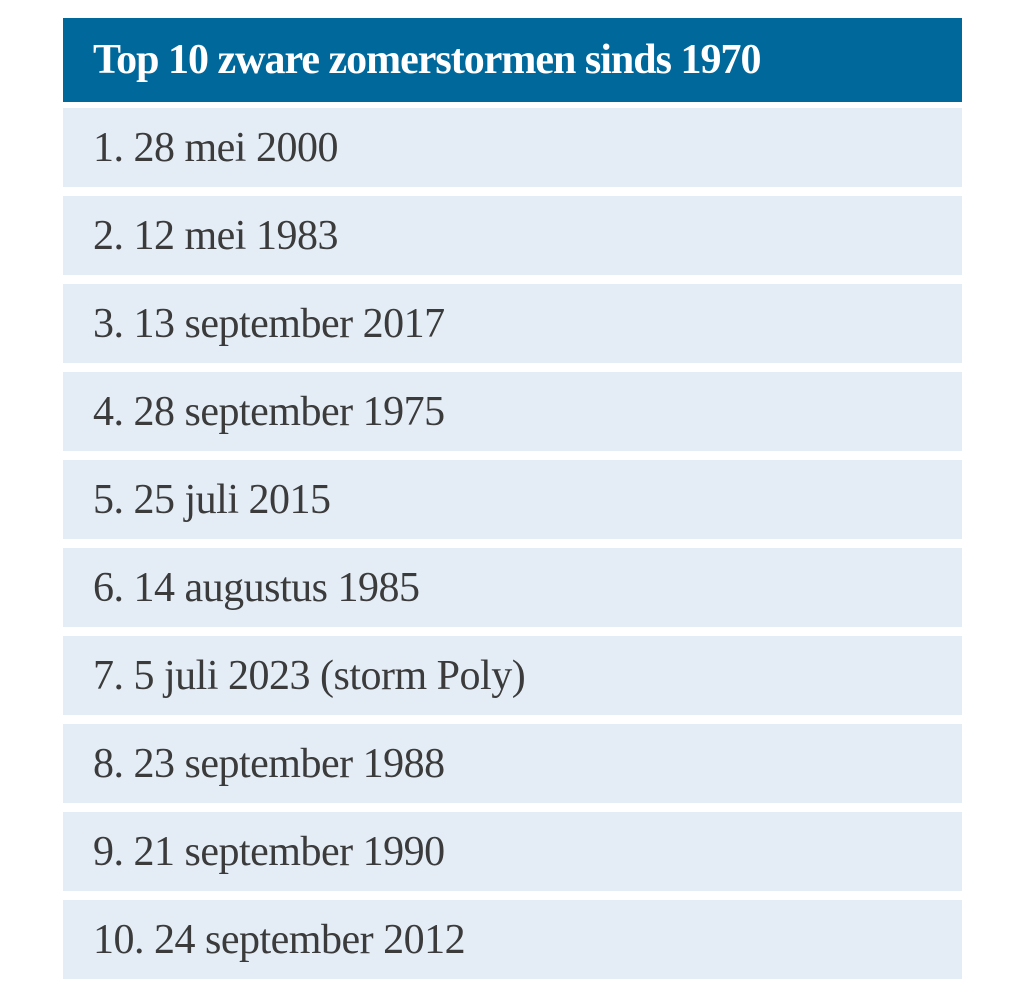 This screenshot has height=1002, width=1024. Describe the element at coordinates (269, 411) in the screenshot. I see `row-text: 4. 28 september 1975` at that location.